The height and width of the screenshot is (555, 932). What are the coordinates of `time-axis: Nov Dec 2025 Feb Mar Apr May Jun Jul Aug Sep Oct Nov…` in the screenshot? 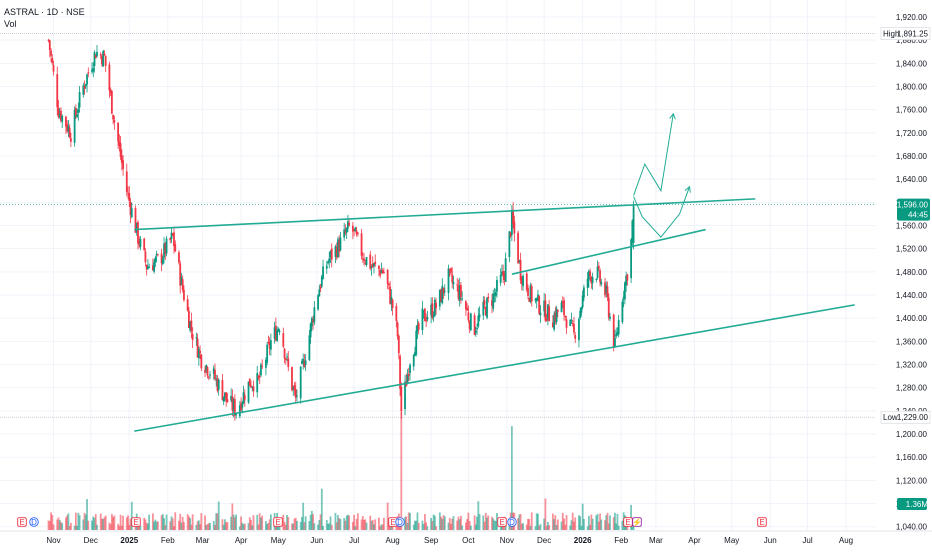 It's located at (466, 540).